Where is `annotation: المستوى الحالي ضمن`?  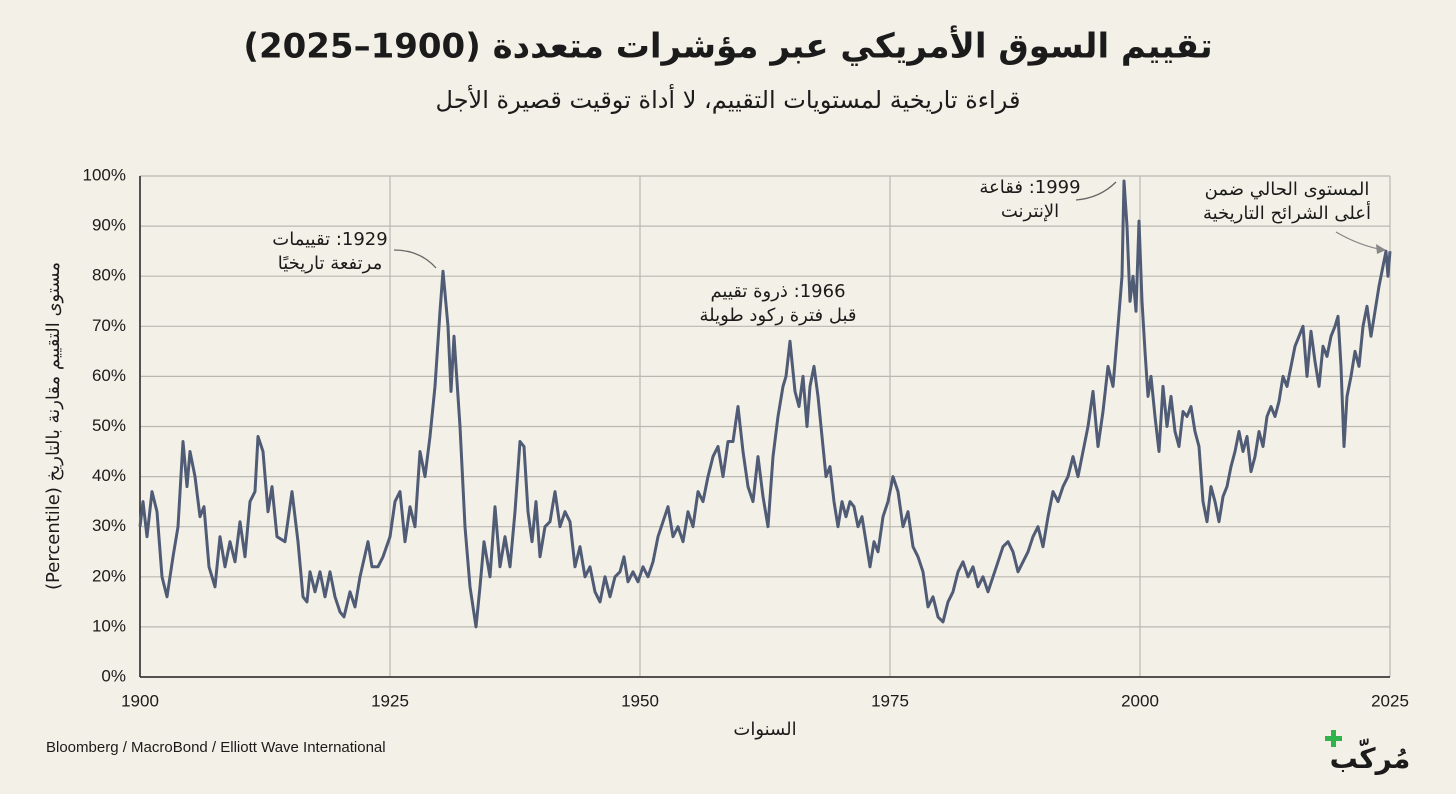 annotation: المستوى الحالي ضمن is located at coordinates (1287, 189).